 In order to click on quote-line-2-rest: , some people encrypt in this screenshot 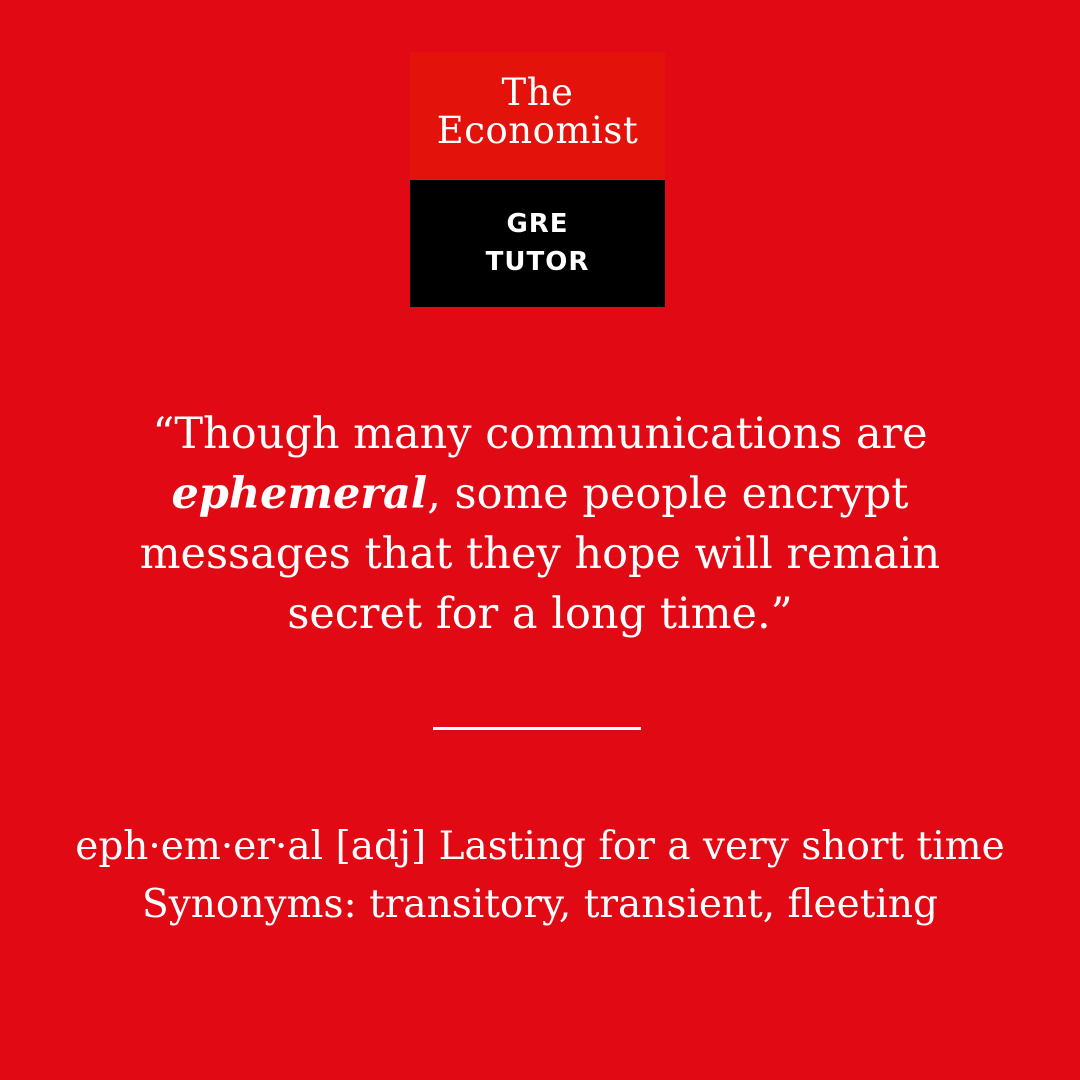, I will do `click(668, 494)`.